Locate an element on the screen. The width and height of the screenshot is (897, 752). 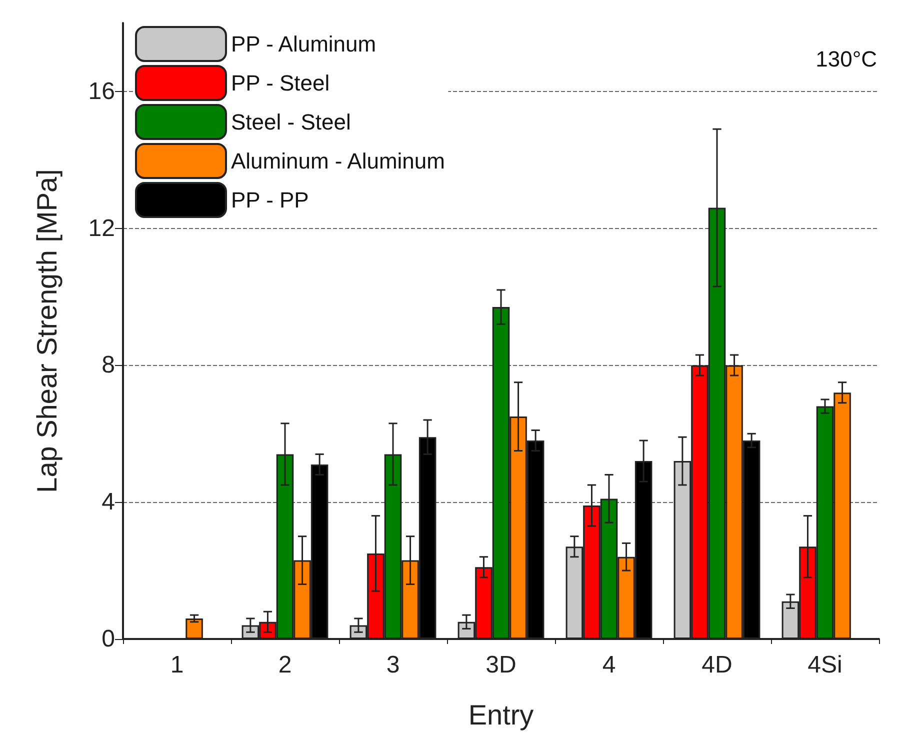
annotation: 130°C is located at coordinates (847, 59).